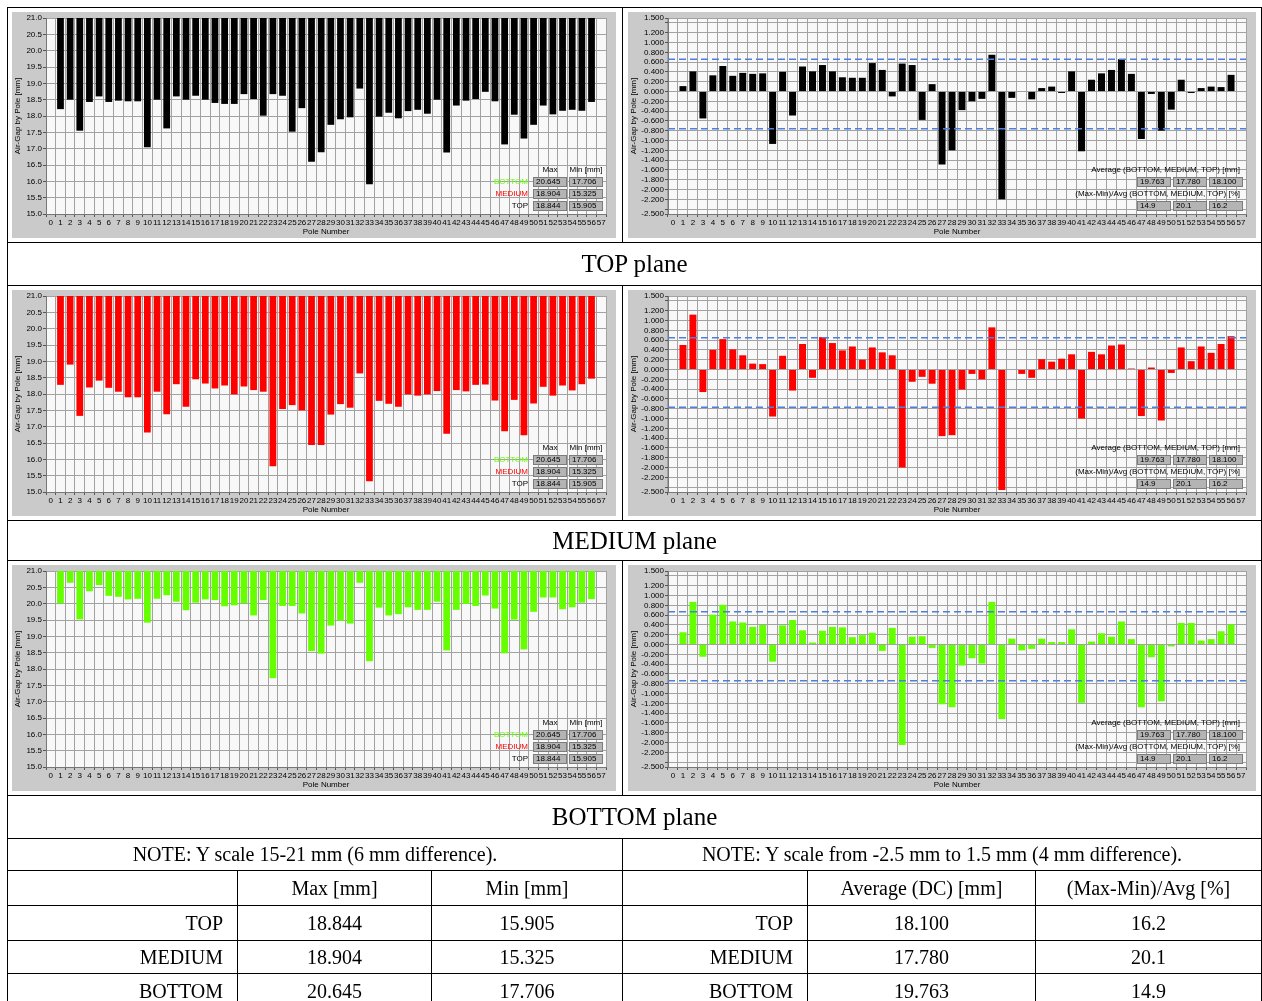  What do you see at coordinates (972, 500) in the screenshot?
I see `x-tick-label: 30` at bounding box center [972, 500].